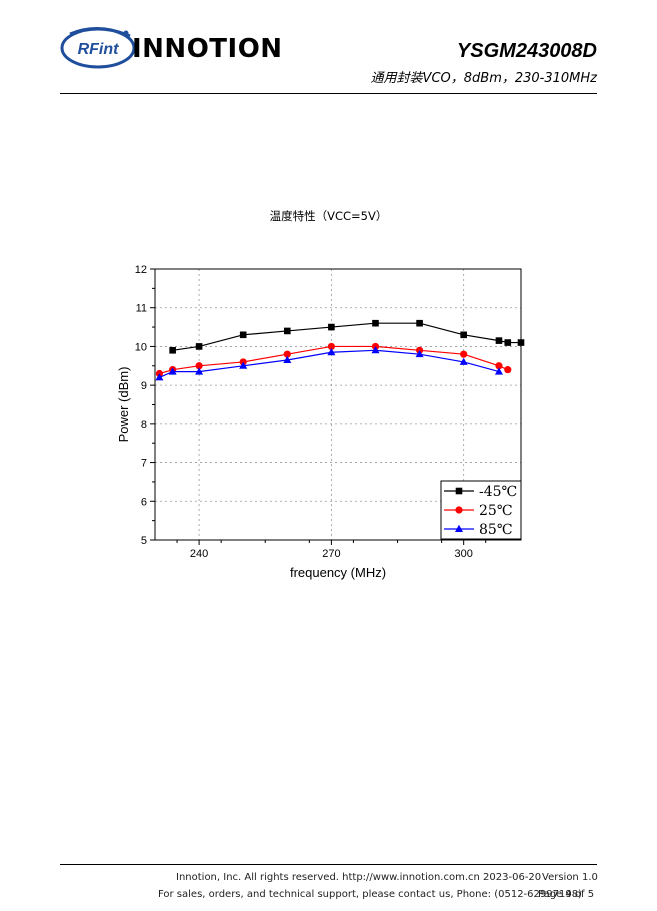 This screenshot has height=911, width=657. Describe the element at coordinates (570, 877) in the screenshot. I see `footer-version: Version 1.0` at that location.